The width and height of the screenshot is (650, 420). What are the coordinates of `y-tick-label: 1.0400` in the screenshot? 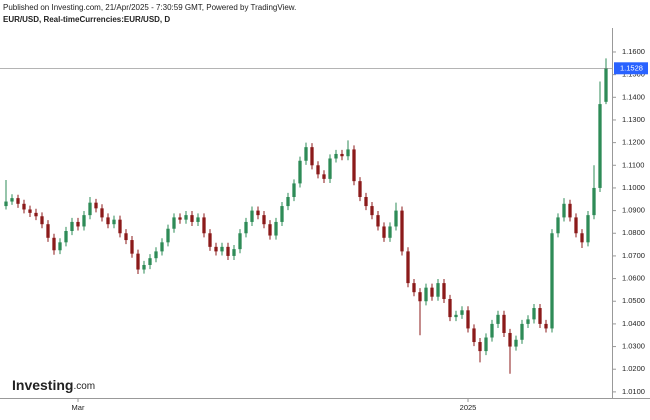 It's located at (633, 323).